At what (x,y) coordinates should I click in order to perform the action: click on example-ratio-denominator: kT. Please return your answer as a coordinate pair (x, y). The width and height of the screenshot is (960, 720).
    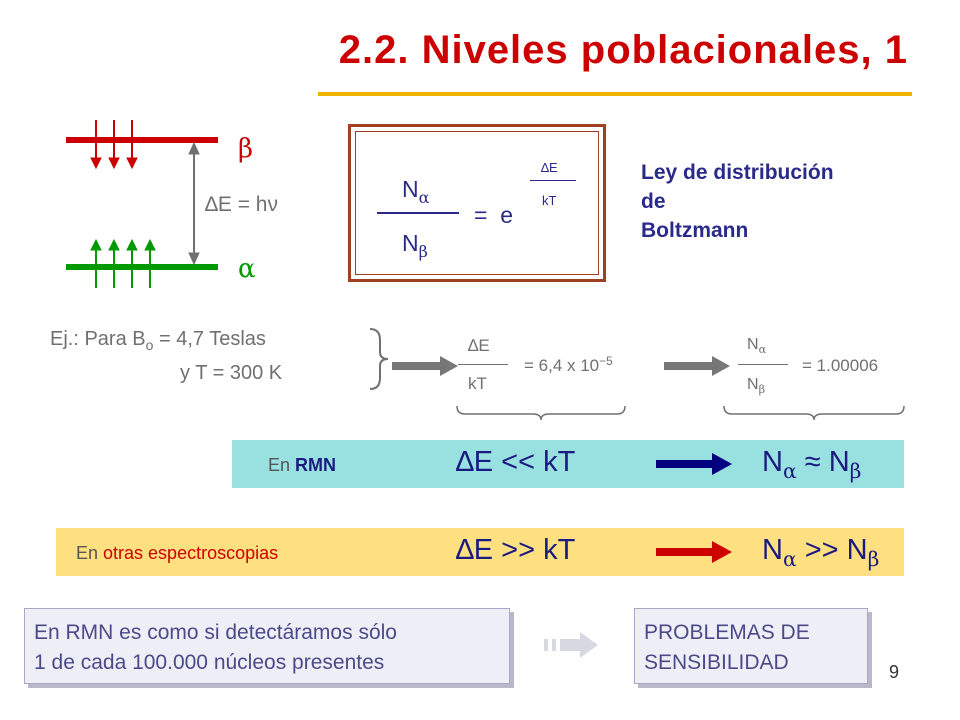
    Looking at the image, I should click on (477, 383).